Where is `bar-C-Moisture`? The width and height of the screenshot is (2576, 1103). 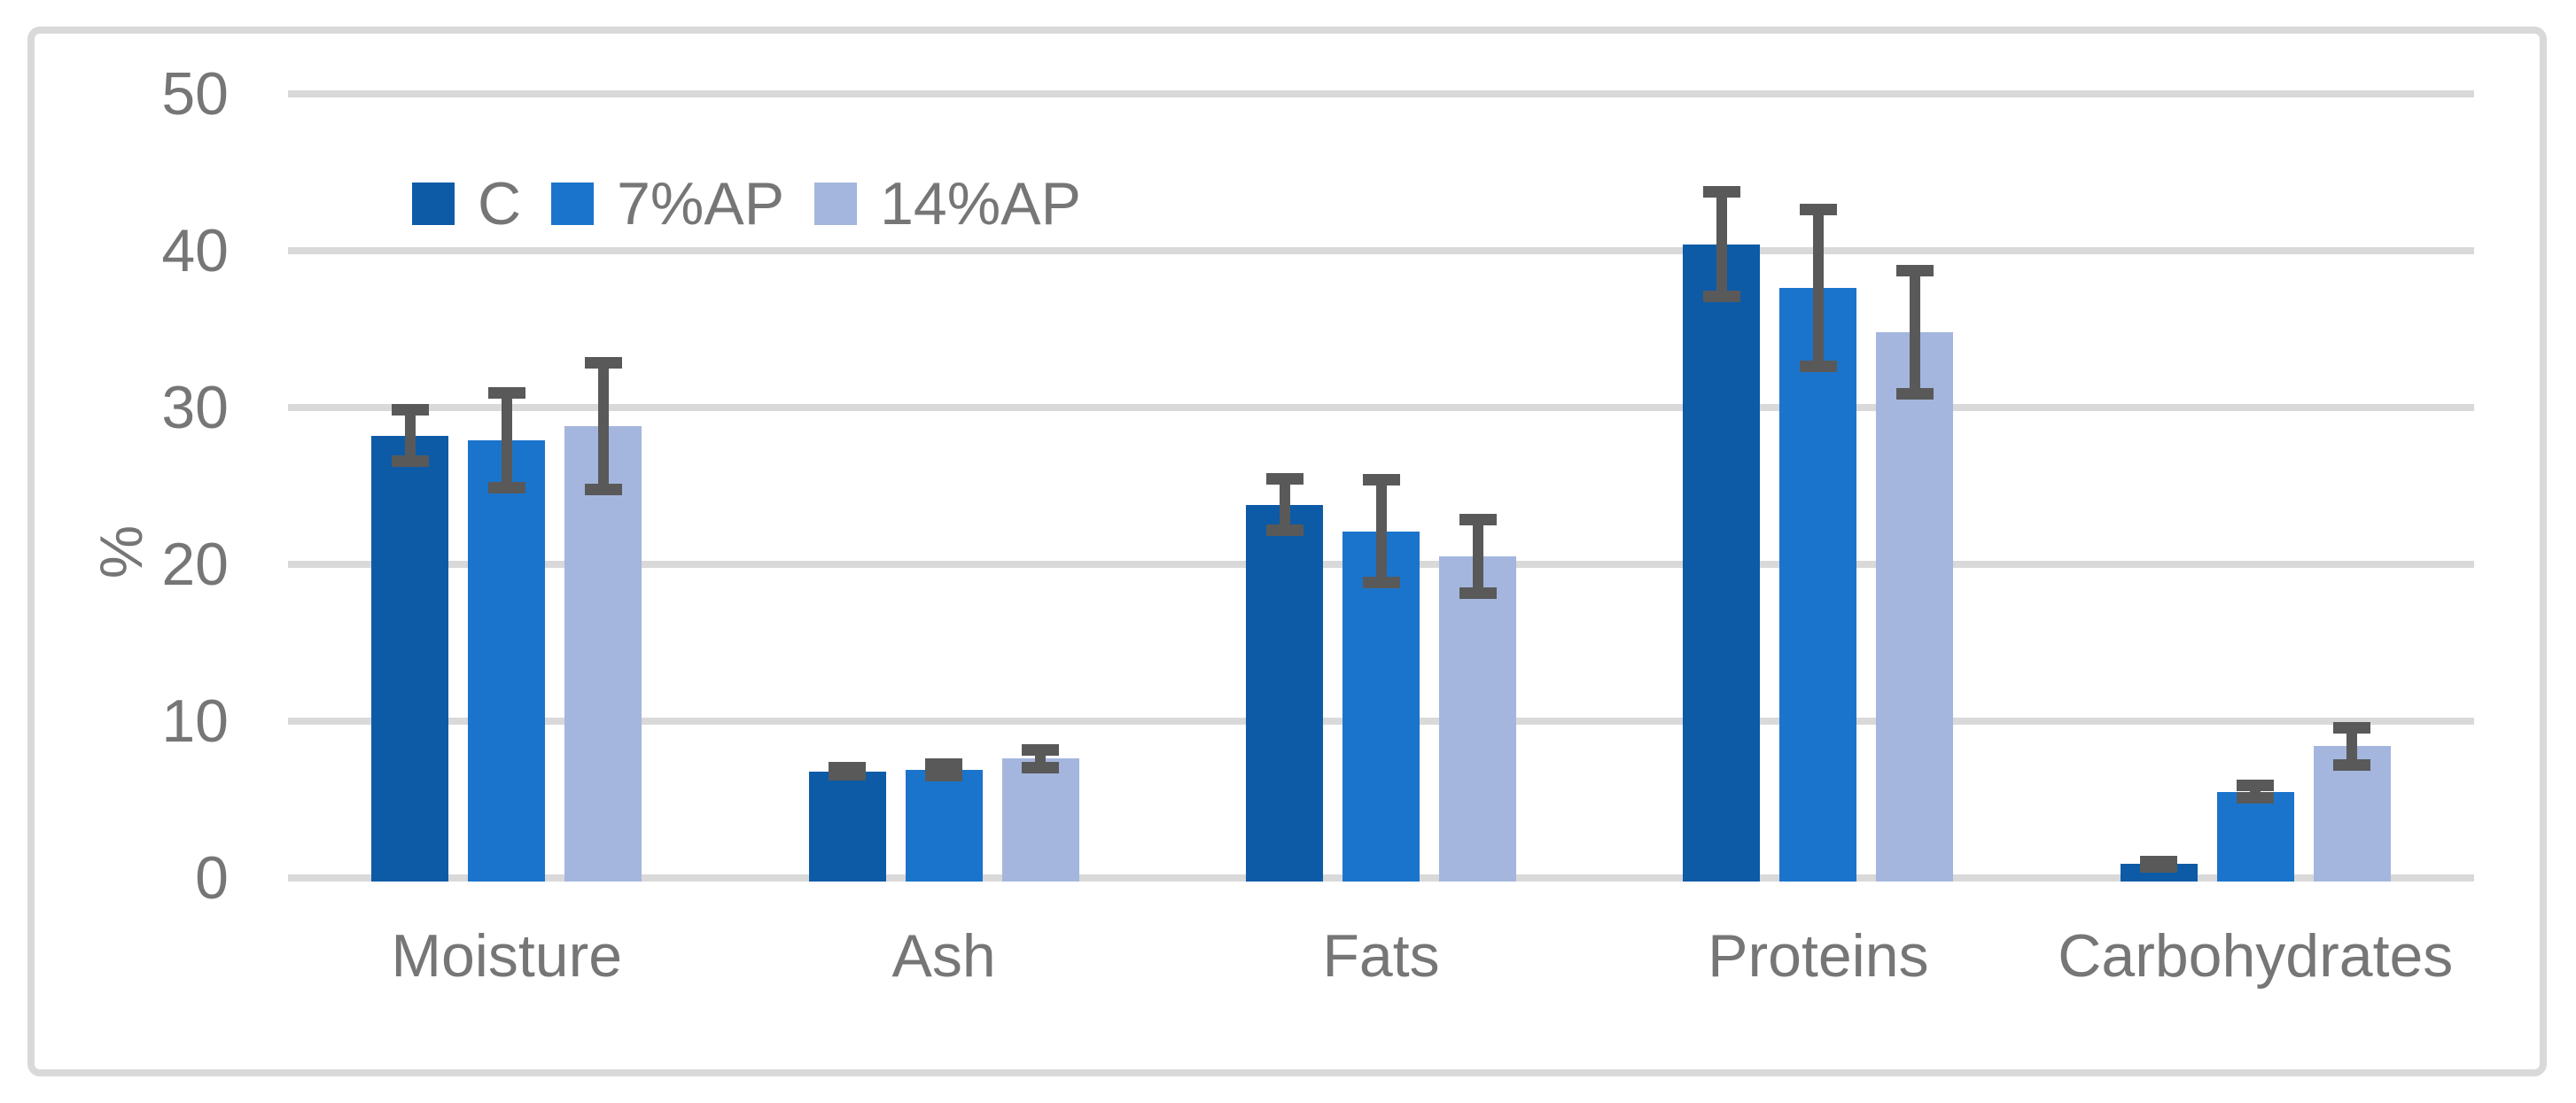 bar-C-Moisture is located at coordinates (410, 658).